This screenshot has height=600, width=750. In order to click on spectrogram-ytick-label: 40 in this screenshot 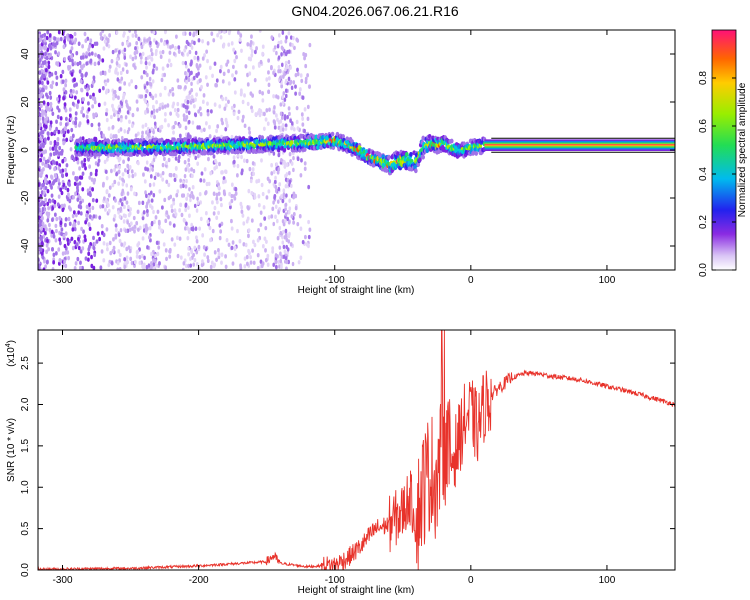, I will do `click(25, 54)`.